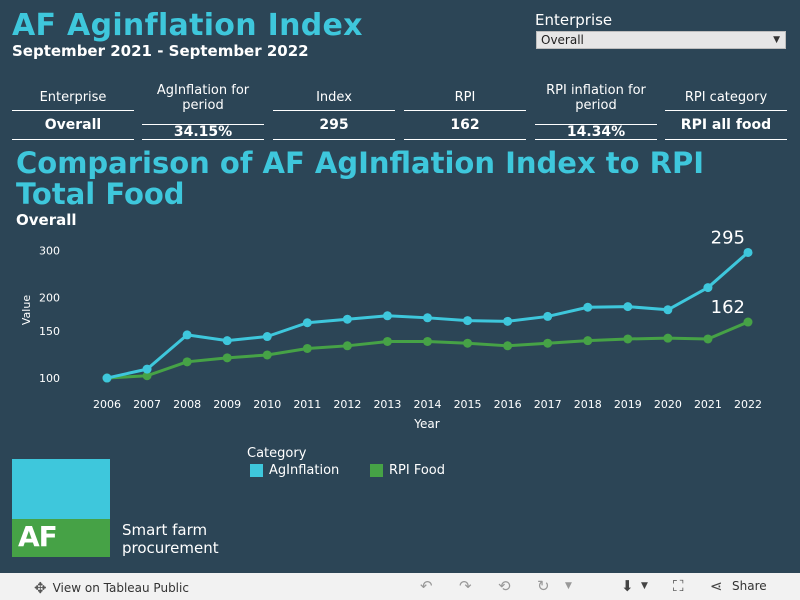 This screenshot has height=600, width=800. What do you see at coordinates (120, 588) in the screenshot?
I see `view-on-tableau-public-label: View on Tableau Public` at bounding box center [120, 588].